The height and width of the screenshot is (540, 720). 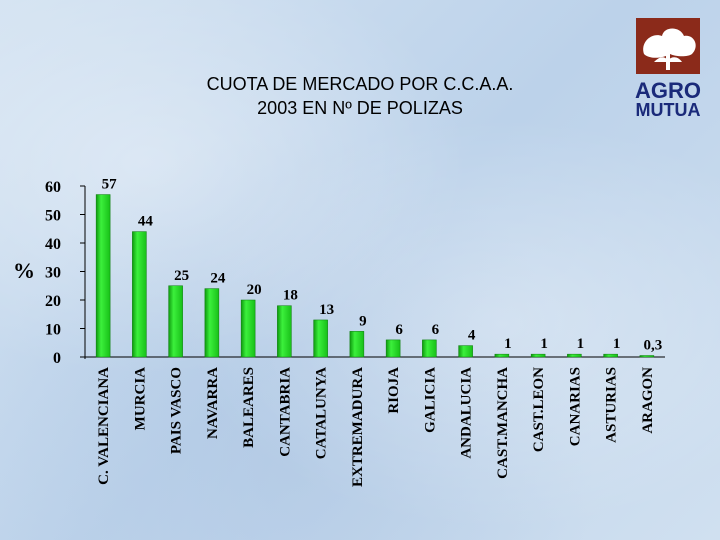 What do you see at coordinates (53, 330) in the screenshot?
I see `y-tick-label: 10` at bounding box center [53, 330].